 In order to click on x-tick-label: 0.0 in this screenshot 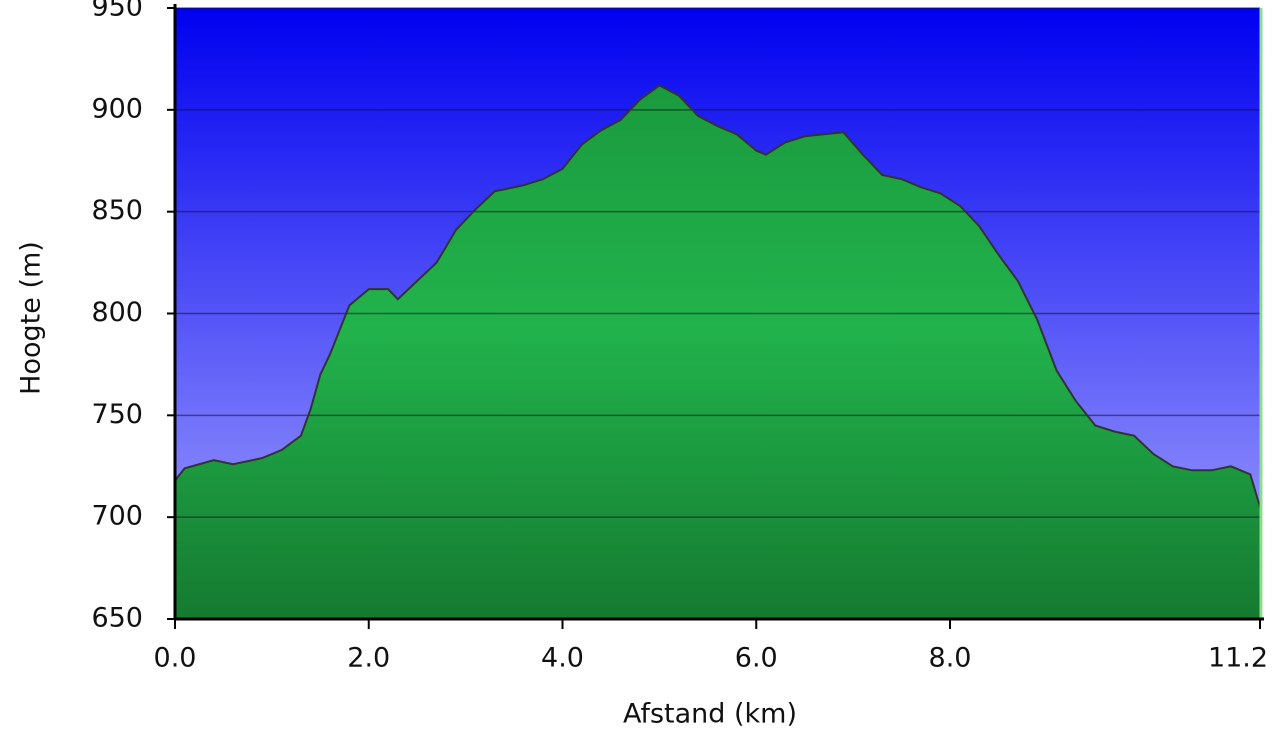, I will do `click(175, 658)`.